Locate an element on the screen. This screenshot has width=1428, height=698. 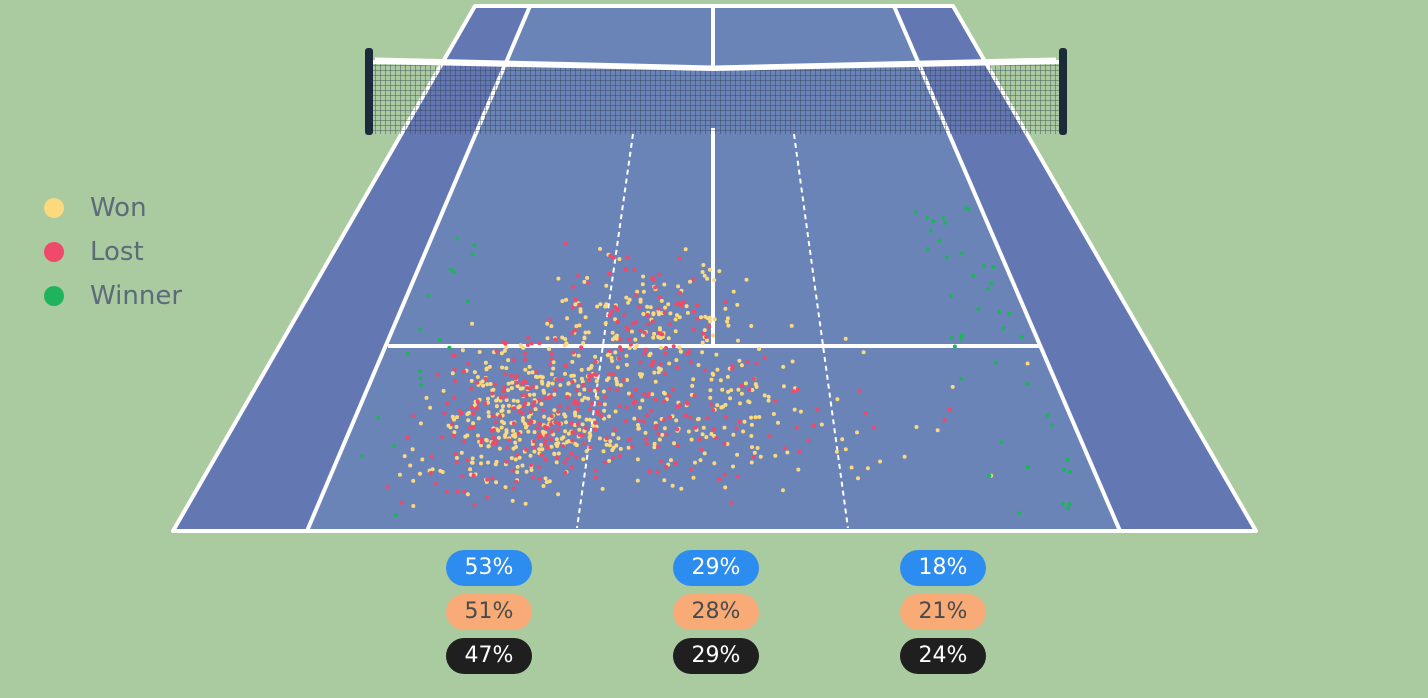
legend-label: Winner is located at coordinates (136, 296).